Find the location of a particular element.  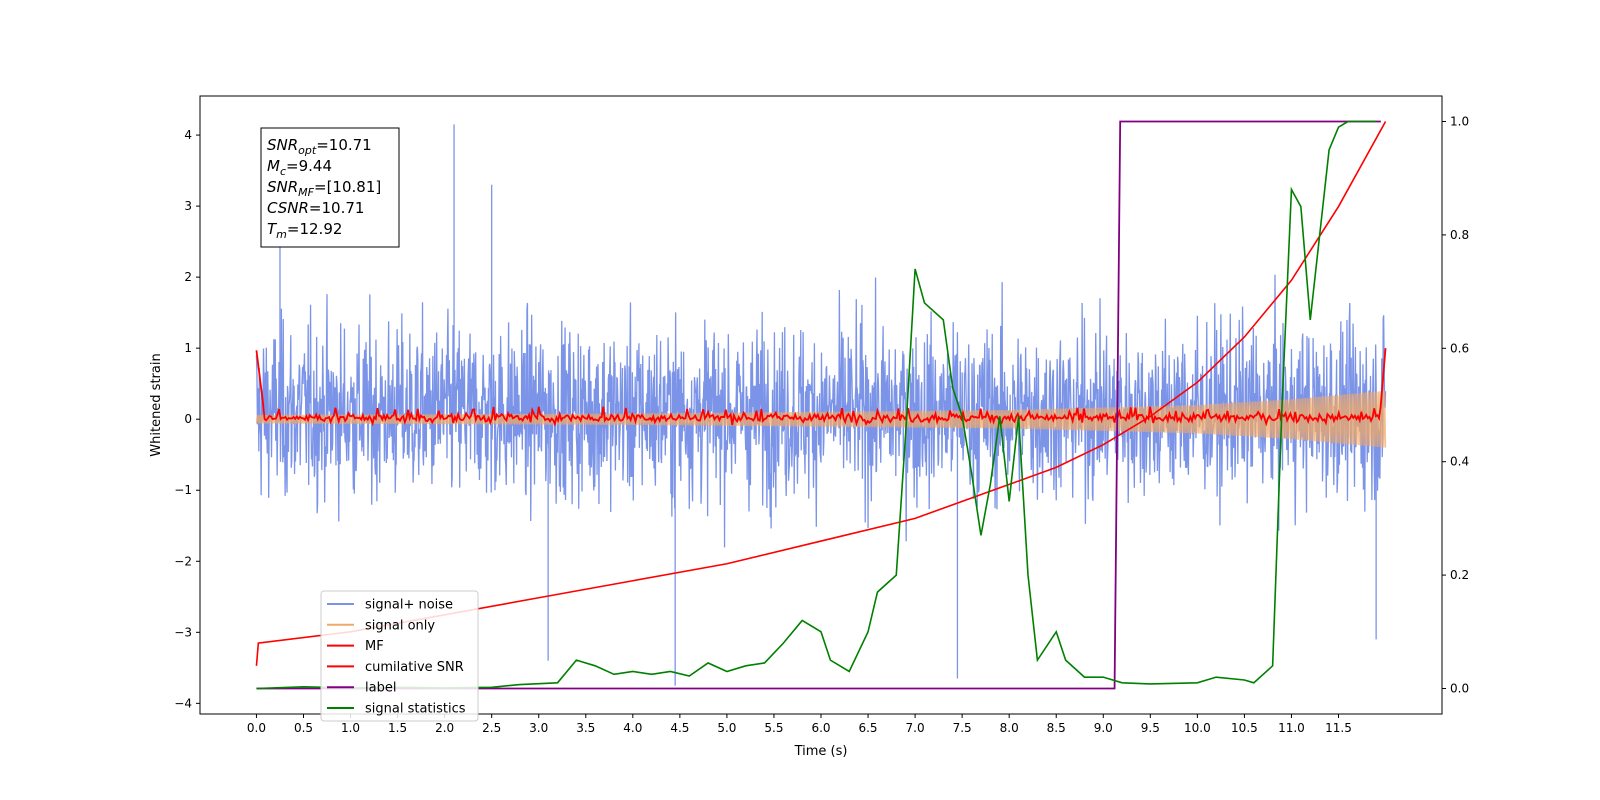

x-tick-label: 7.5 is located at coordinates (962, 728).